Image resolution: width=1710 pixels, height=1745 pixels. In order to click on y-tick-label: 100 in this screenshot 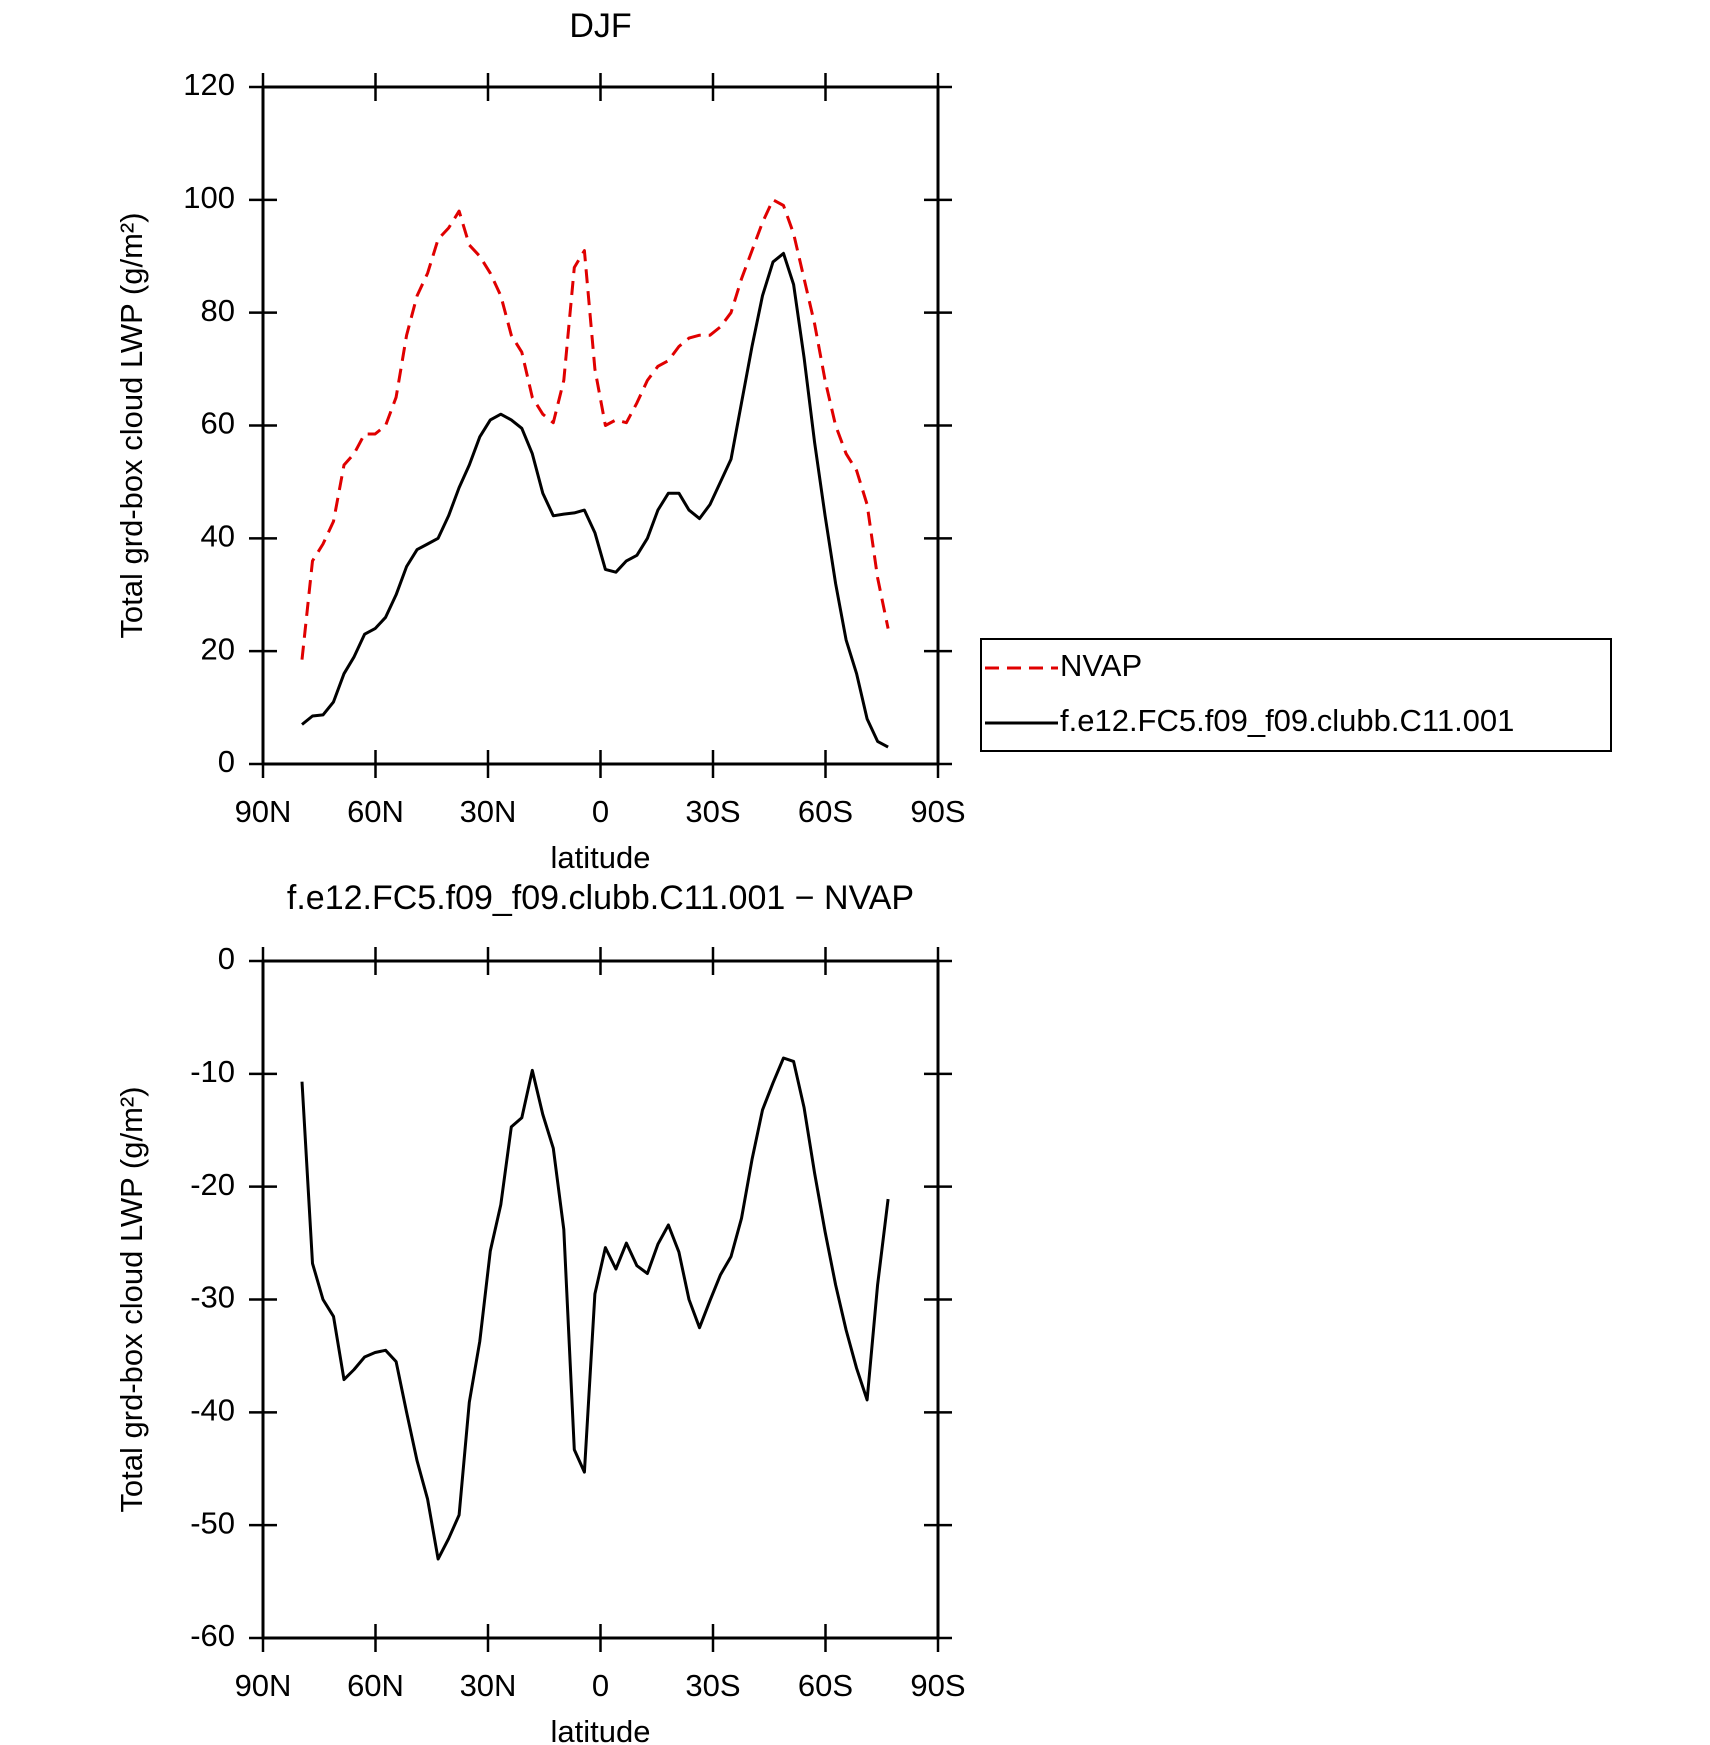, I will do `click(209, 197)`.